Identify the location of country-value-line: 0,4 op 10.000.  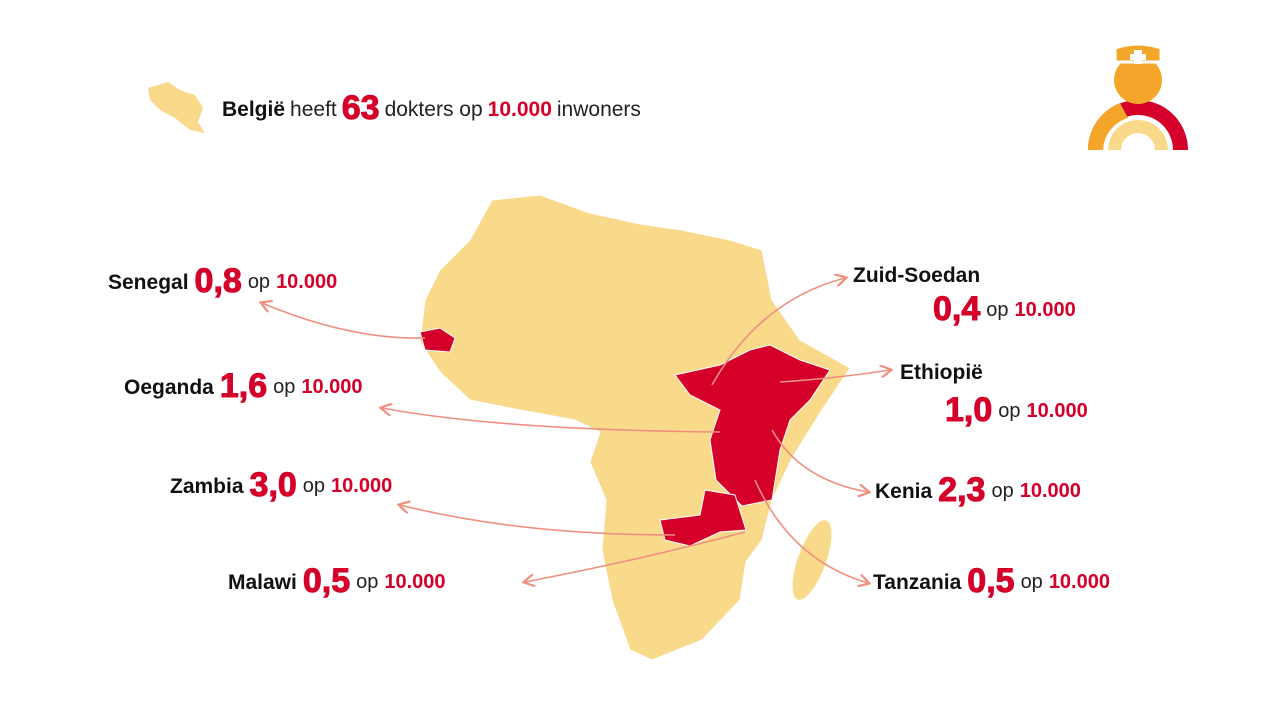
(1004, 309).